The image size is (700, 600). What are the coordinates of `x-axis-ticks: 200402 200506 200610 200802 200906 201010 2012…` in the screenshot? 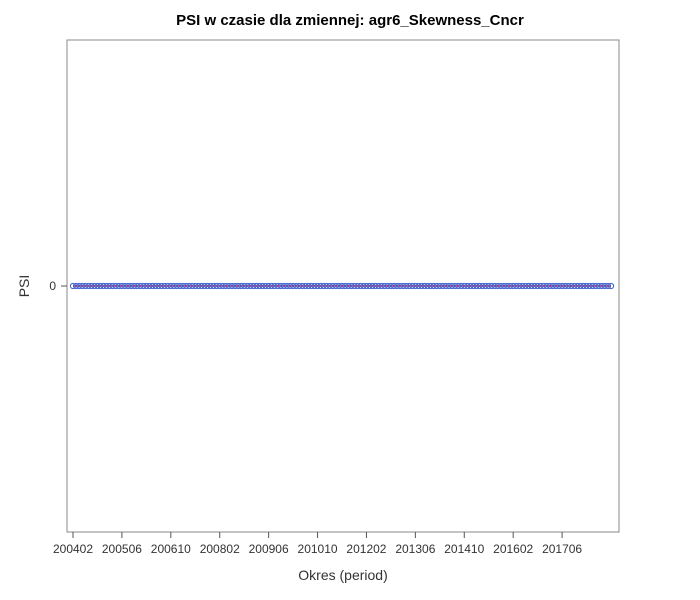 It's located at (317, 544).